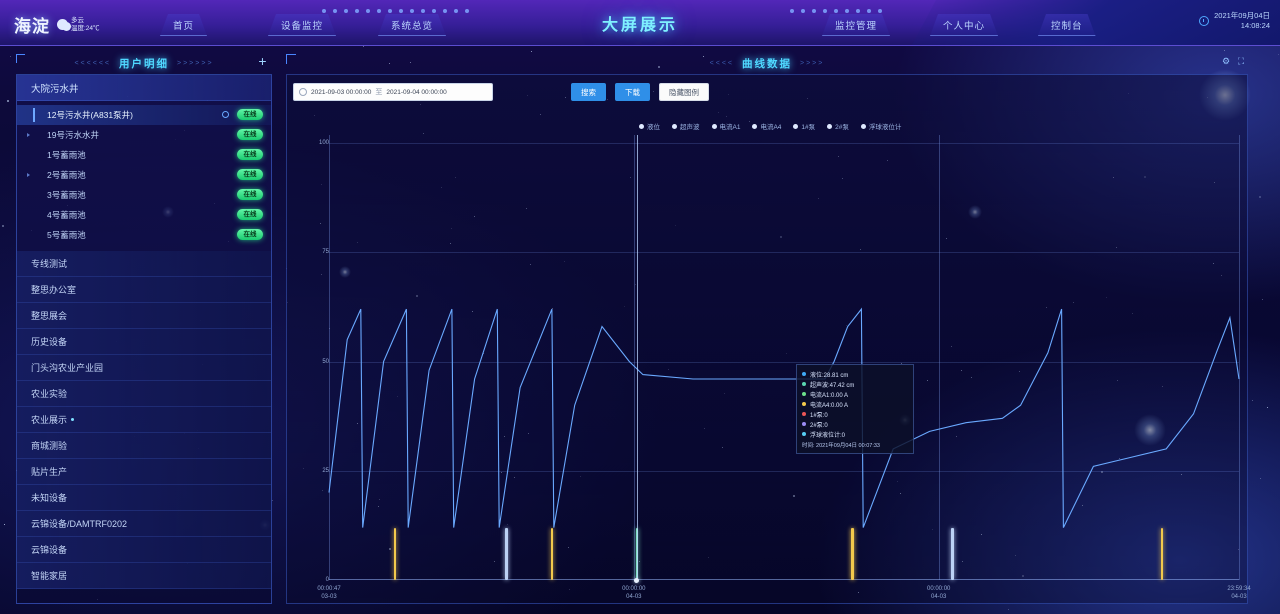  What do you see at coordinates (1233, 61) in the screenshot?
I see `panel-actions: ⚙ ⛶` at bounding box center [1233, 61].